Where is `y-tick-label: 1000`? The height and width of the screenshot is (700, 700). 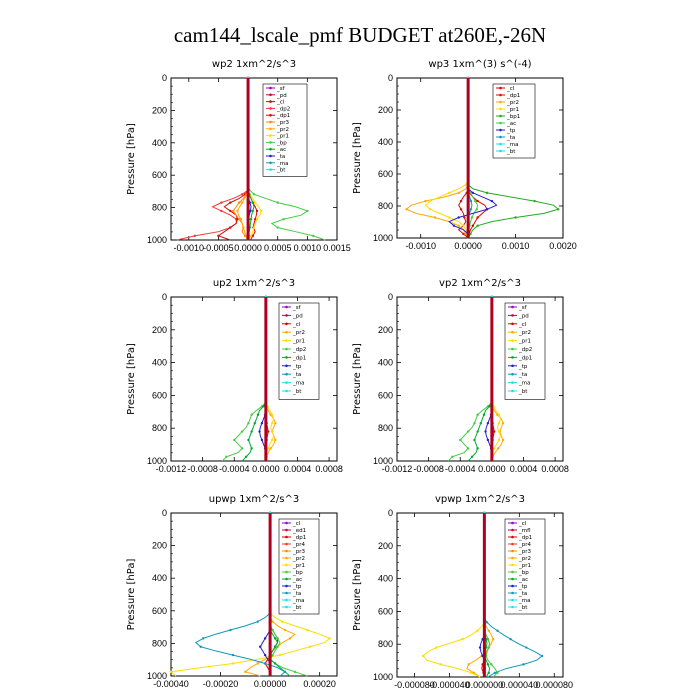 y-tick-label: 1000 is located at coordinates (157, 240).